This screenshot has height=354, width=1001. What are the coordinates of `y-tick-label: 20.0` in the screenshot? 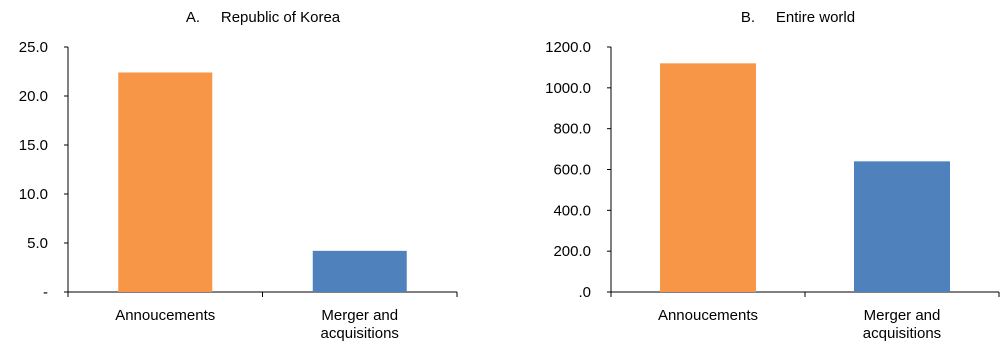 It's located at (33, 96).